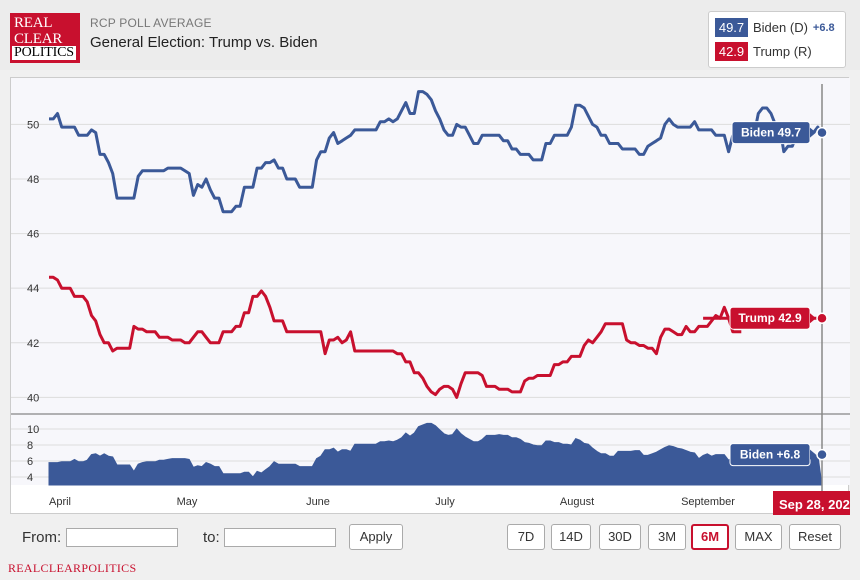  Describe the element at coordinates (33, 125) in the screenshot. I see `y-tick-label-top: 50` at that location.